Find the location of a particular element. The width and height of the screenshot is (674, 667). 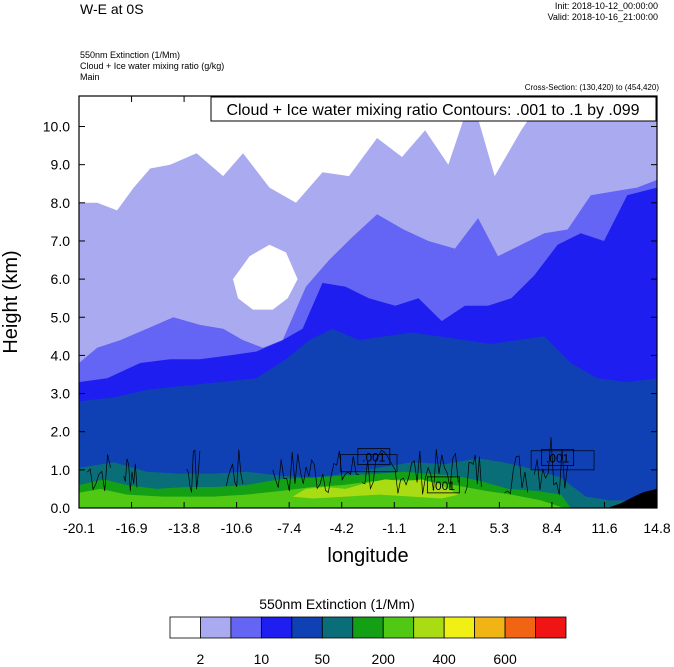

domain-name: Main is located at coordinates (90, 77).